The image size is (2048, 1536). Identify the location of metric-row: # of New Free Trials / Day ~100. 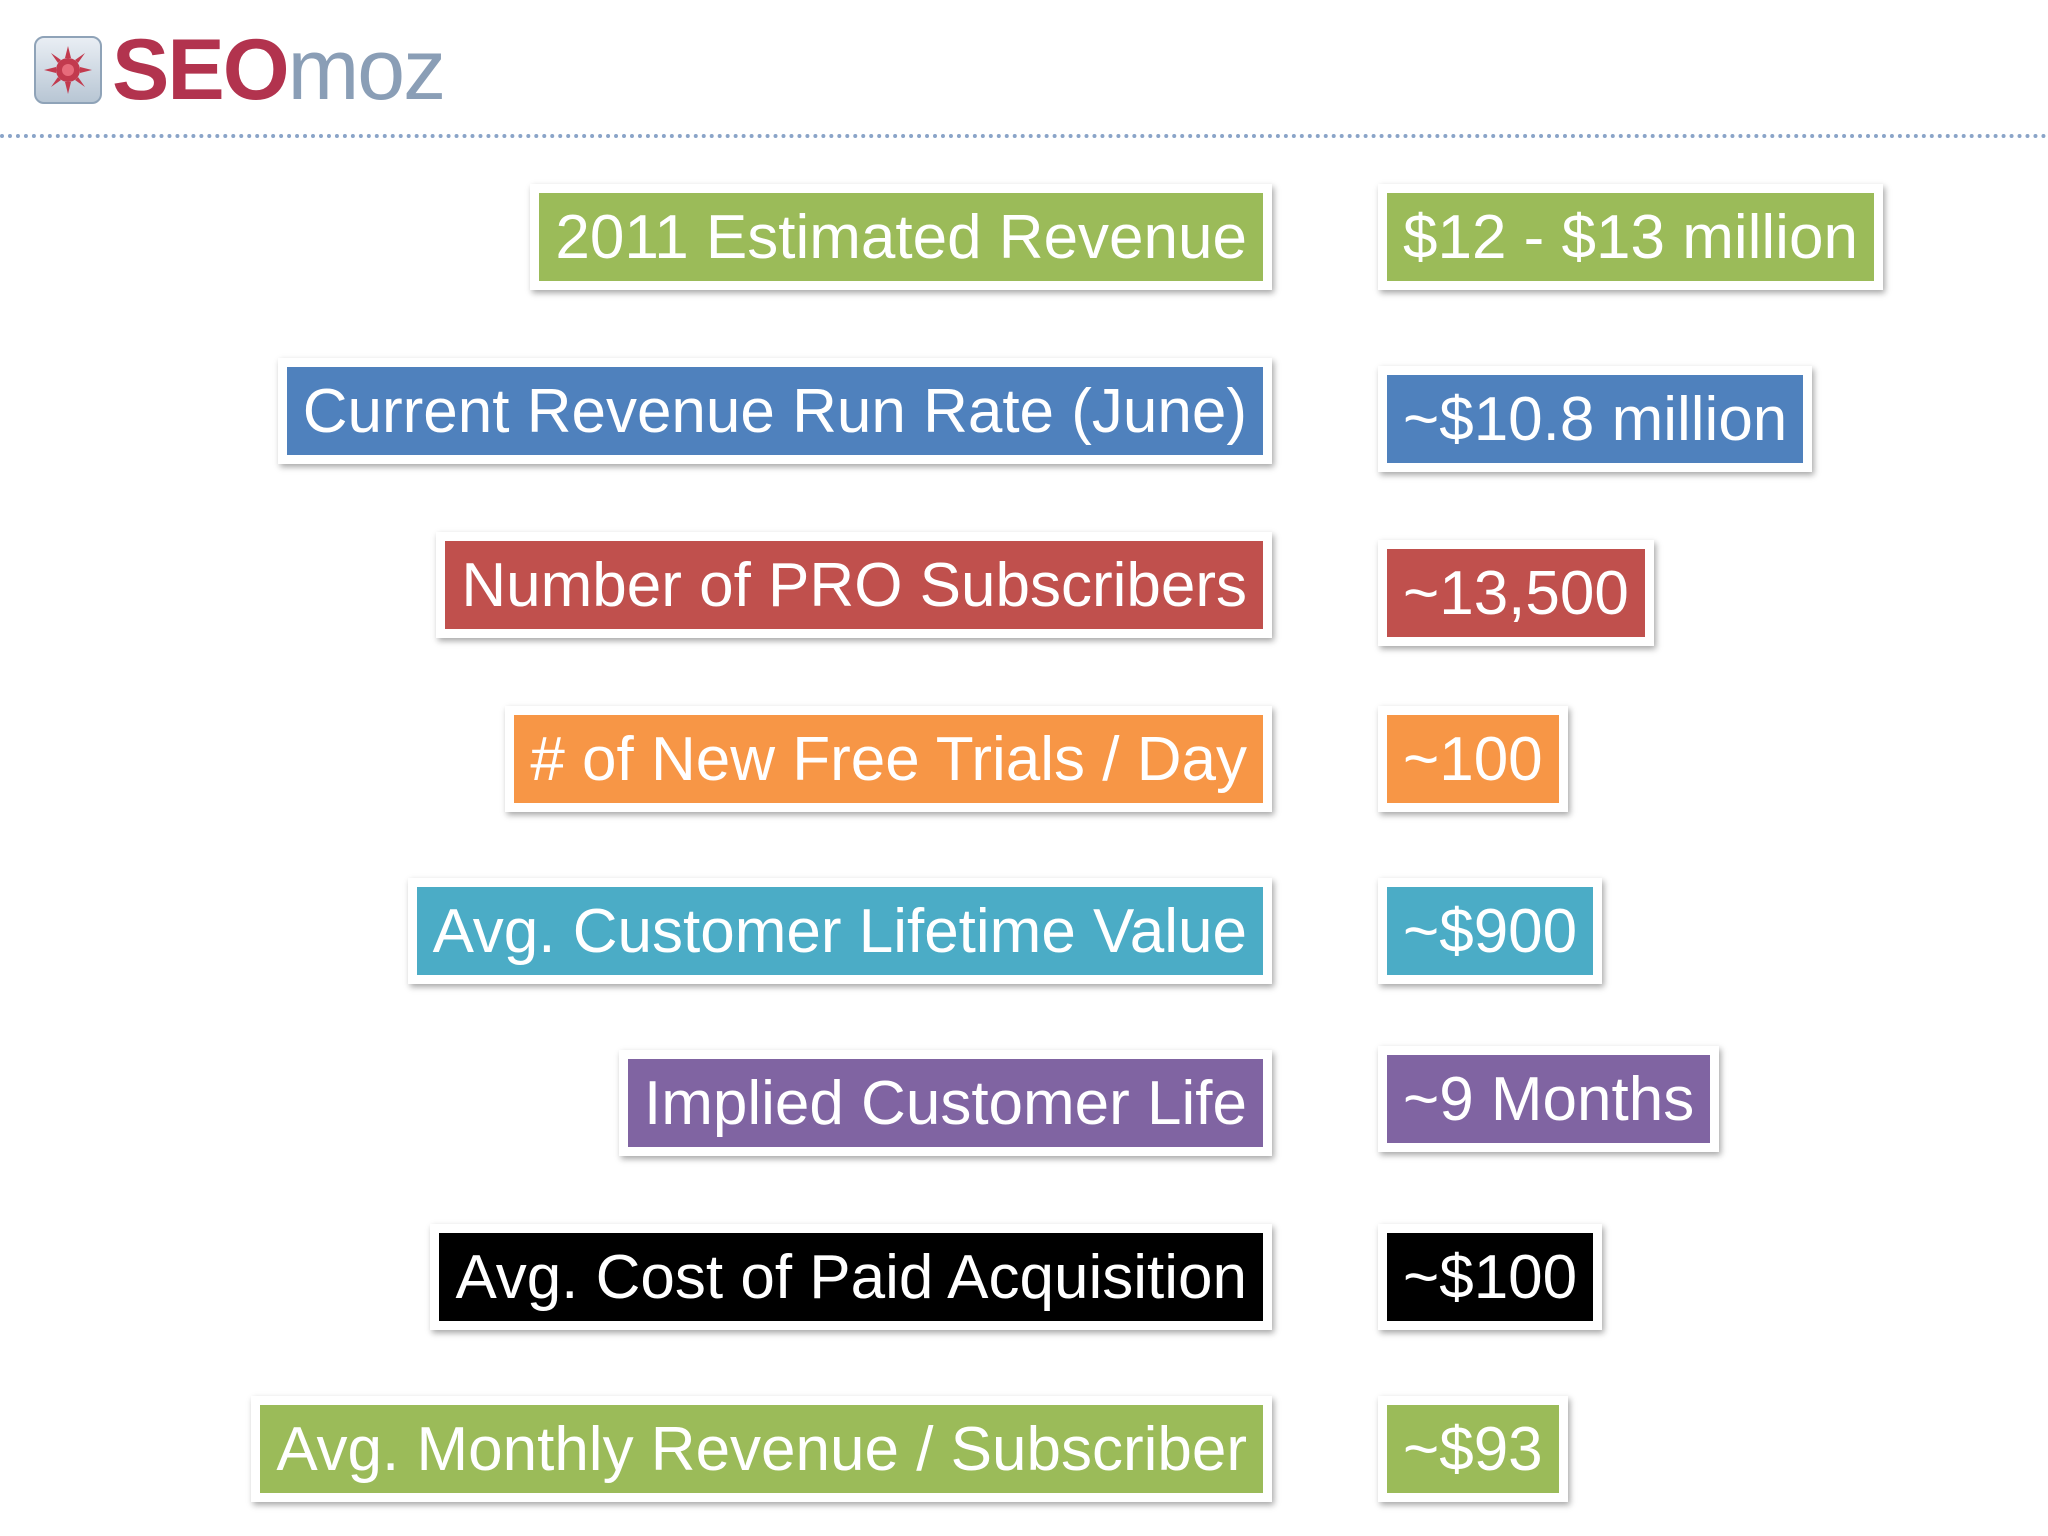
(1024, 766).